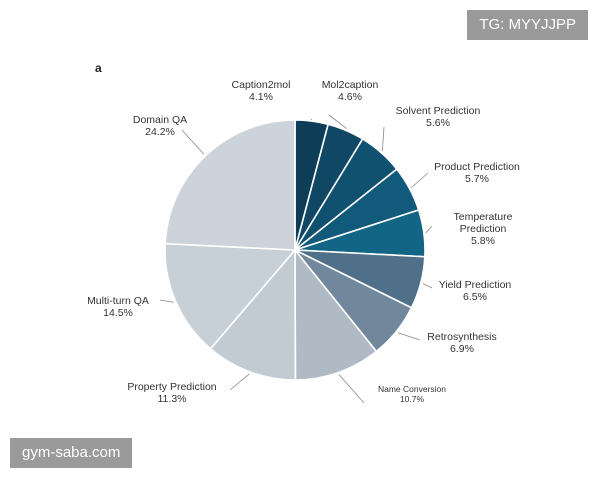 This screenshot has height=480, width=600. Describe the element at coordinates (527, 25) in the screenshot. I see `telegram-watermark: TG: MYYJJPP` at that location.